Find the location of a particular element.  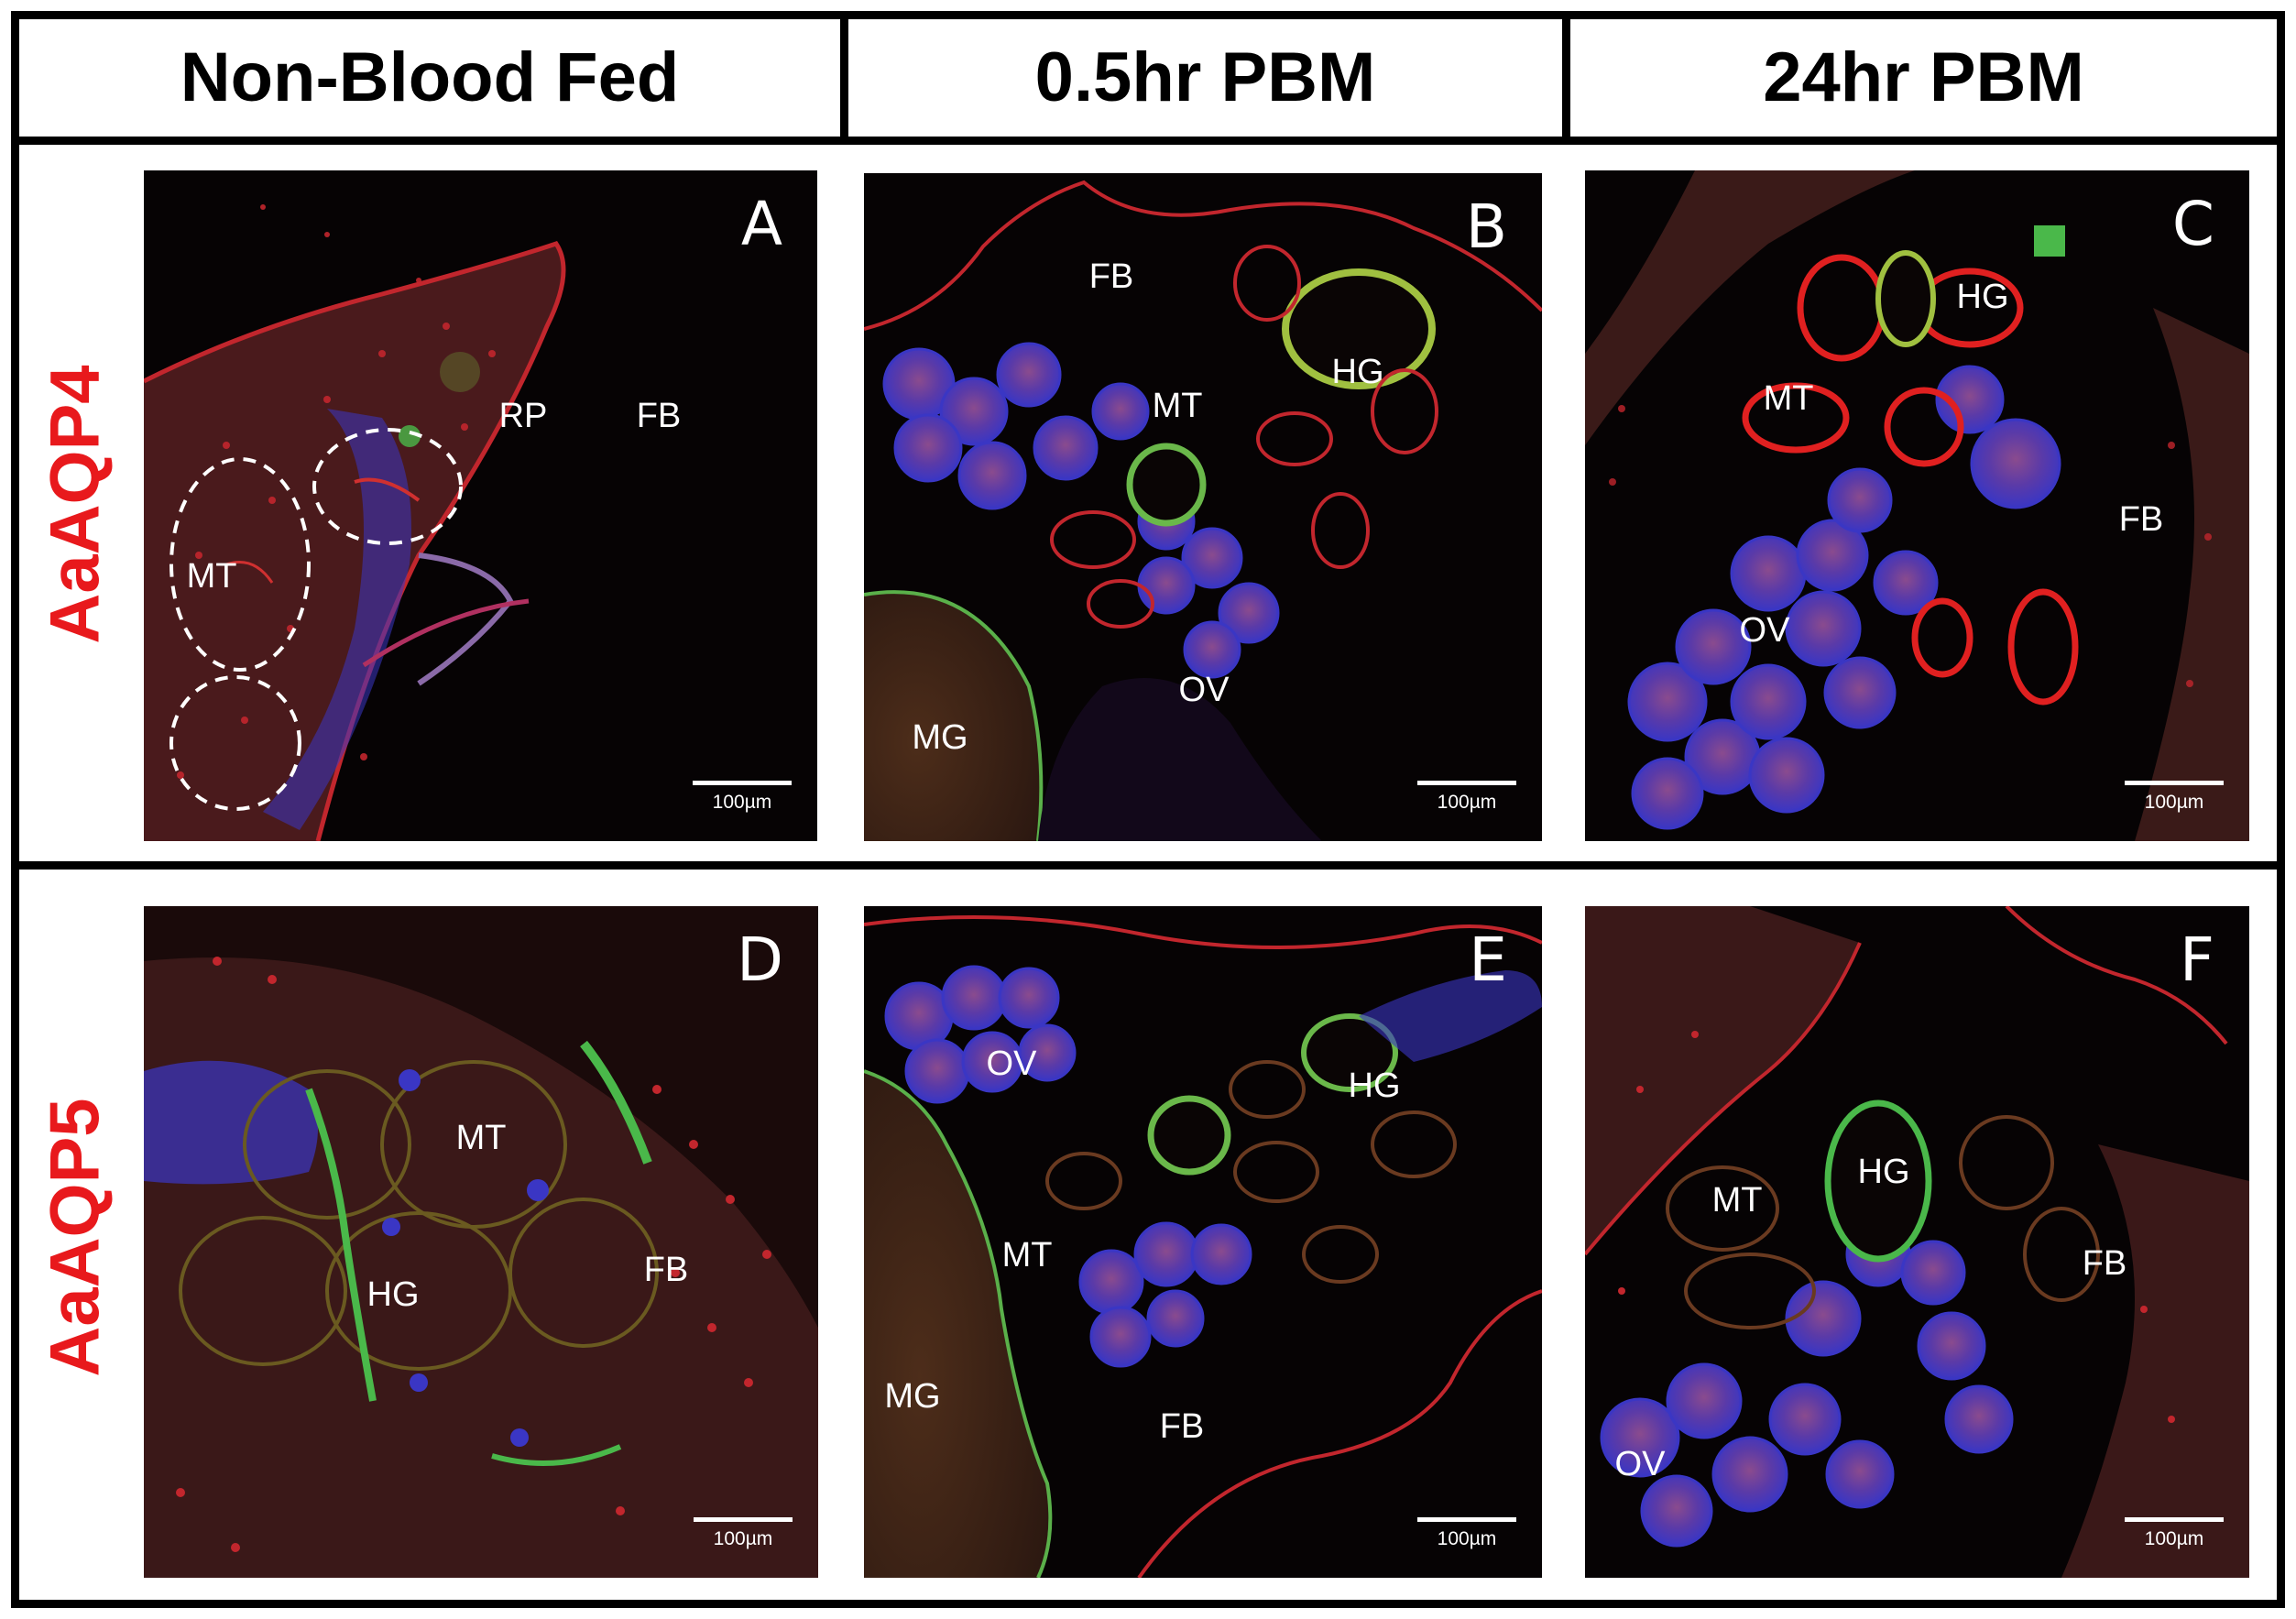

panel-c-letter: C is located at coordinates (2193, 224).